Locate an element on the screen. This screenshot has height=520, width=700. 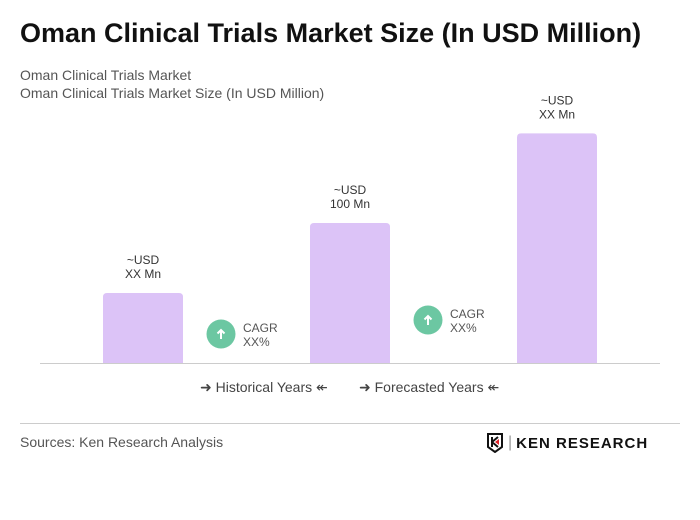
legend-historical: ➜ Historical Years ↞ is located at coordinates (264, 387).